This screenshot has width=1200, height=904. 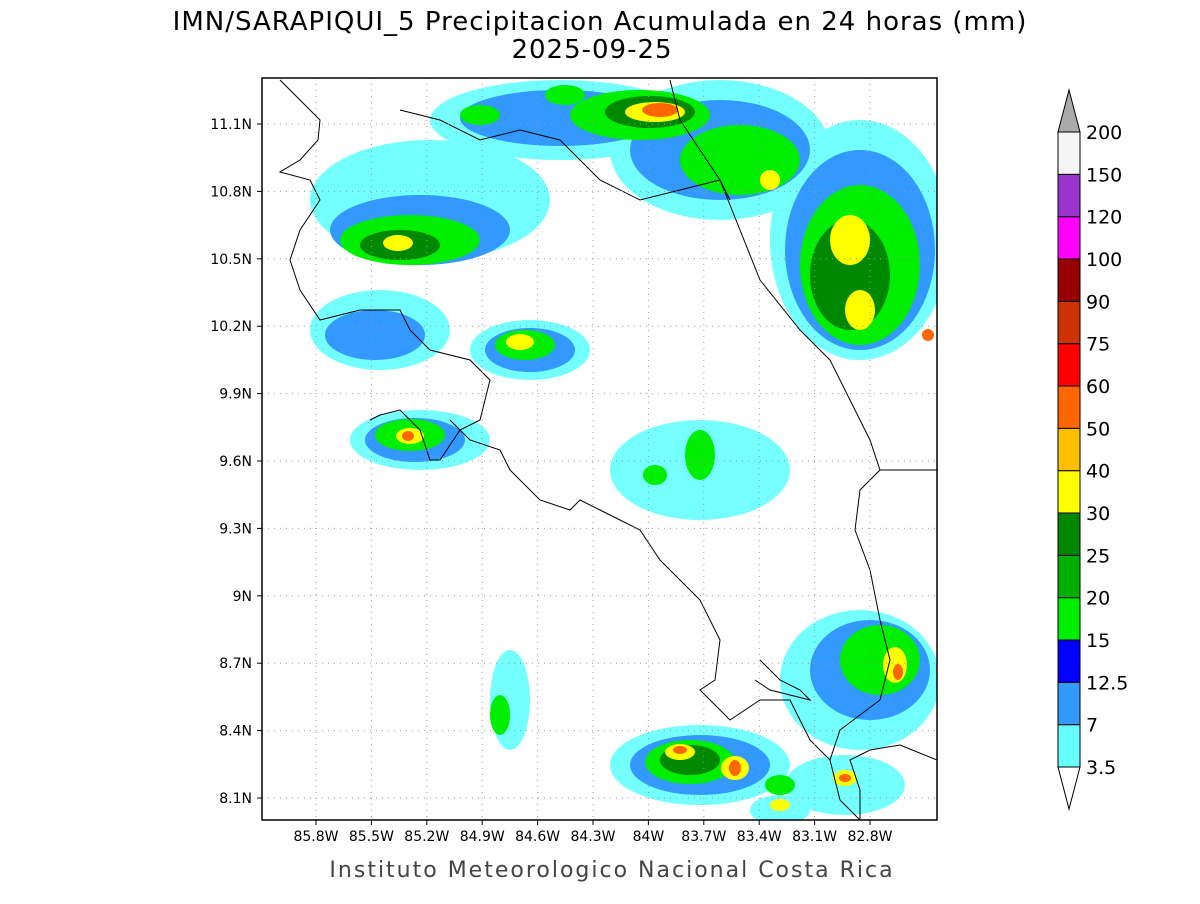 I want to click on lon-tick-label: 83.1W, so click(x=814, y=837).